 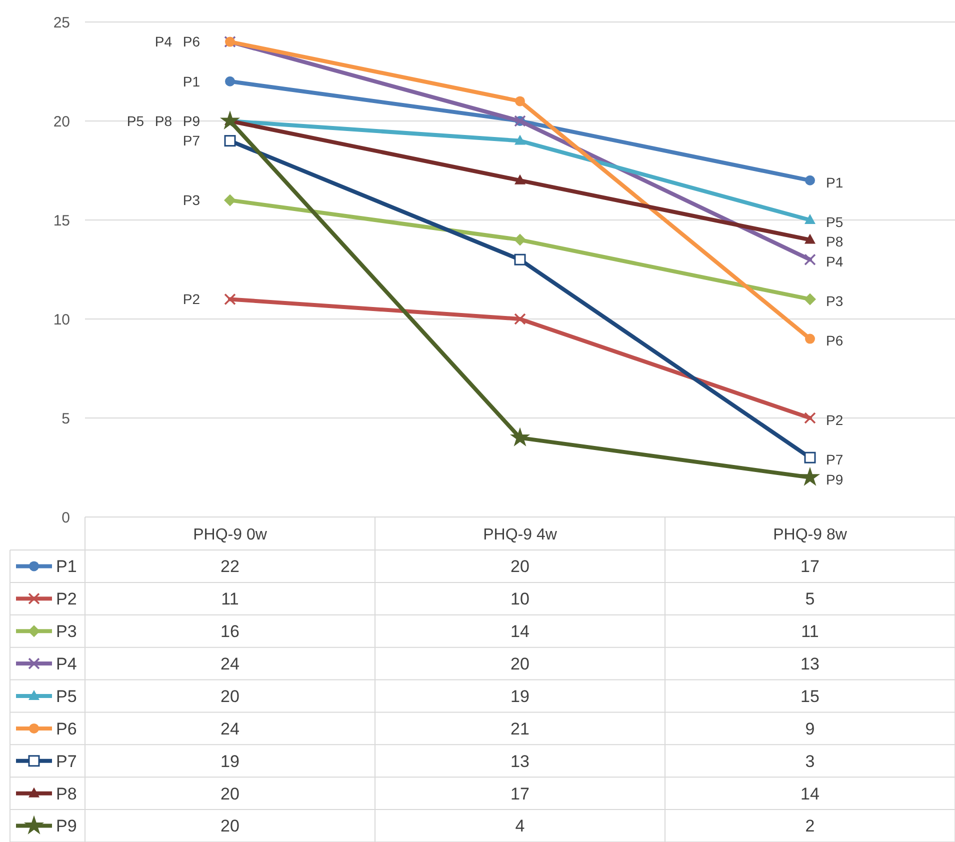 What do you see at coordinates (810, 826) in the screenshot?
I see `data-label: 2` at bounding box center [810, 826].